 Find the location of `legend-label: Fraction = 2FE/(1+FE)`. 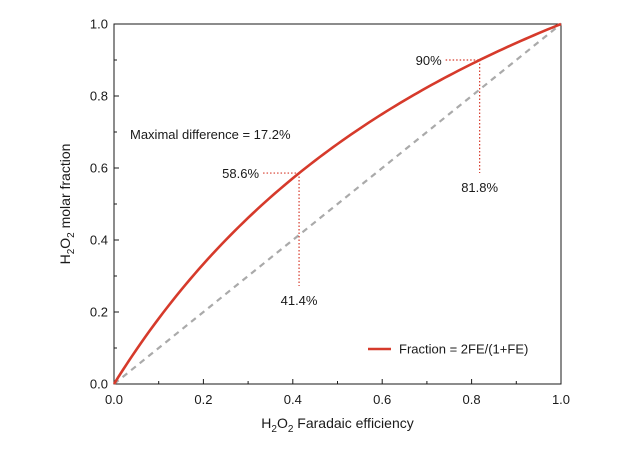

legend-label: Fraction = 2FE/(1+FE) is located at coordinates (463, 349).